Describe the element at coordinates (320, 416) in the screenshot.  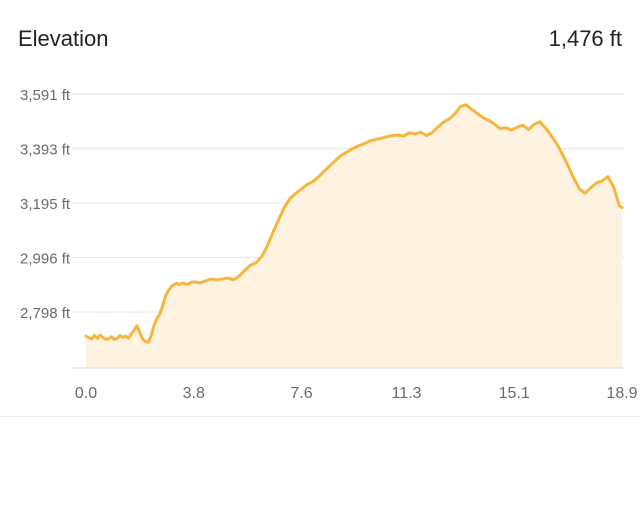
I see `bottom-divider` at that location.